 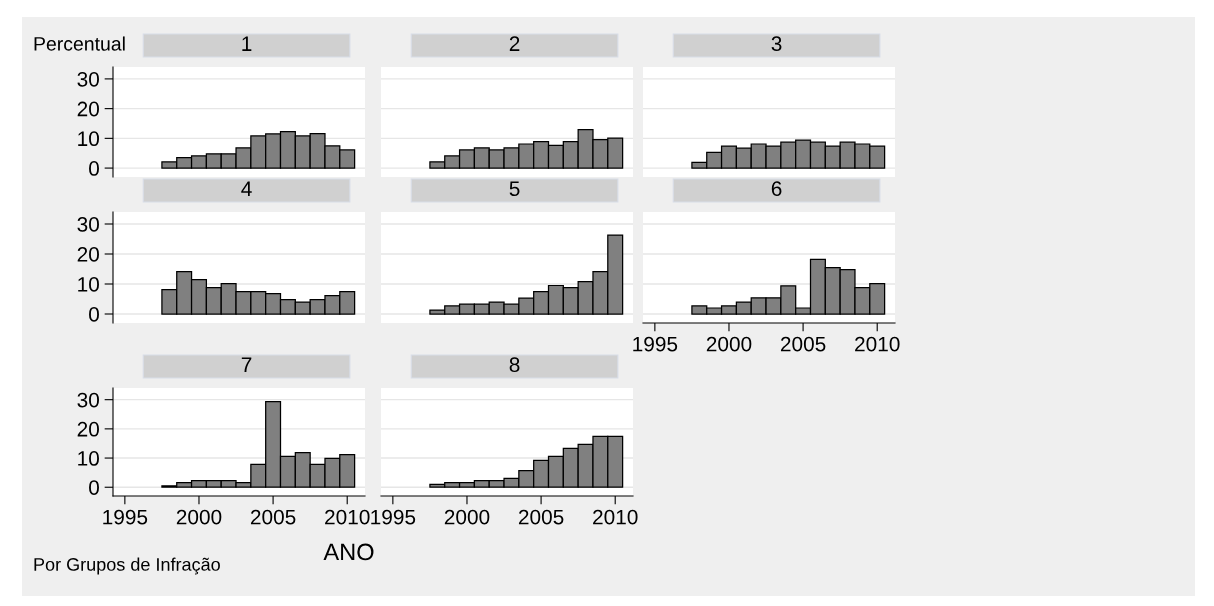 What do you see at coordinates (514, 189) in the screenshot?
I see `chart-title: 5` at bounding box center [514, 189].